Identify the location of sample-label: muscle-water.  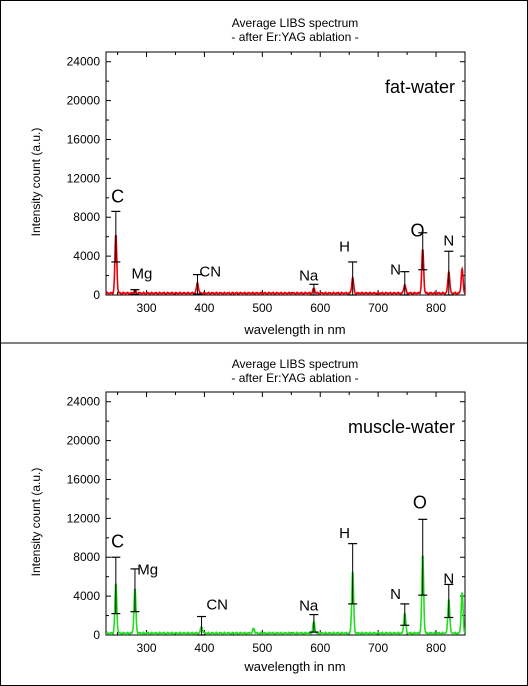
(401, 427).